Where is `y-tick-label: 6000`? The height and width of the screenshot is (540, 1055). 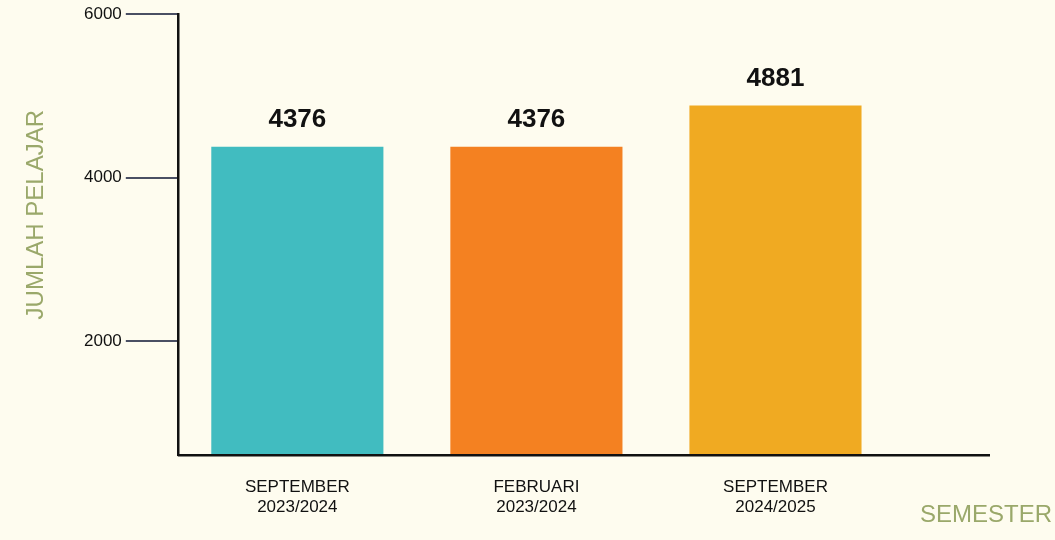 y-tick-label: 6000 is located at coordinates (102, 13).